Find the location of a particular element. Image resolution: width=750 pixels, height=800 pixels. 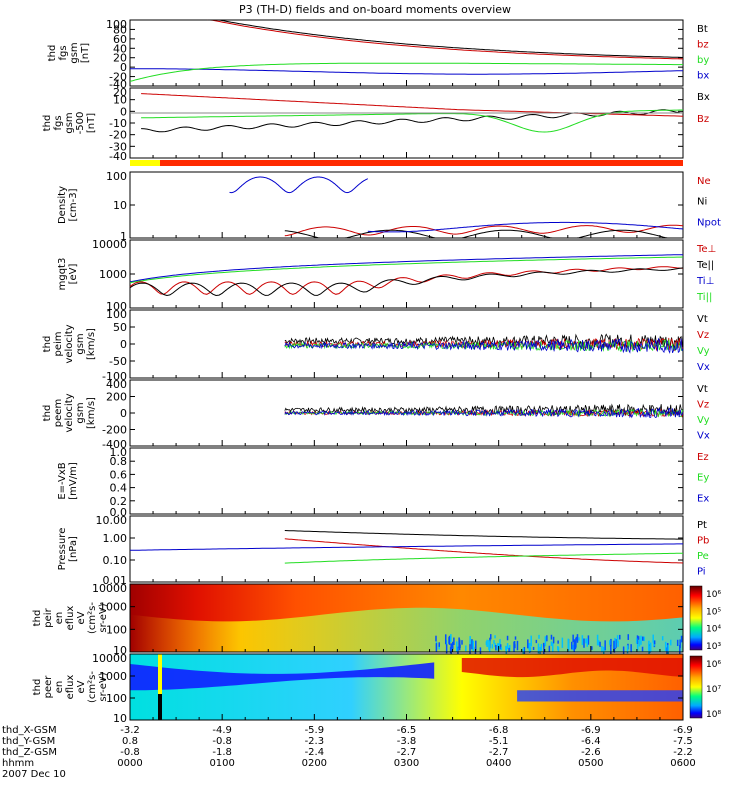

colorbar-tick: 10⁸ is located at coordinates (713, 715).